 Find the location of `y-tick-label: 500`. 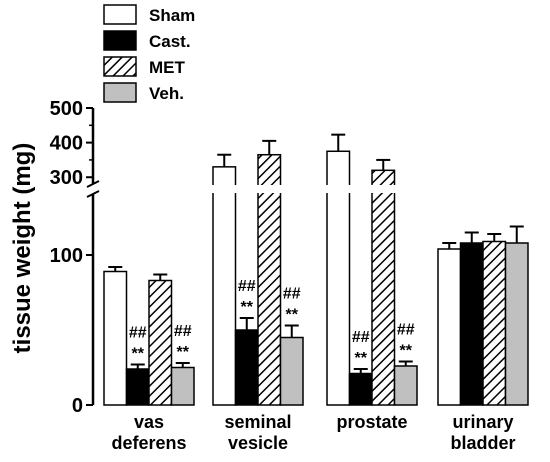

y-tick-label: 500 is located at coordinates (66, 109).